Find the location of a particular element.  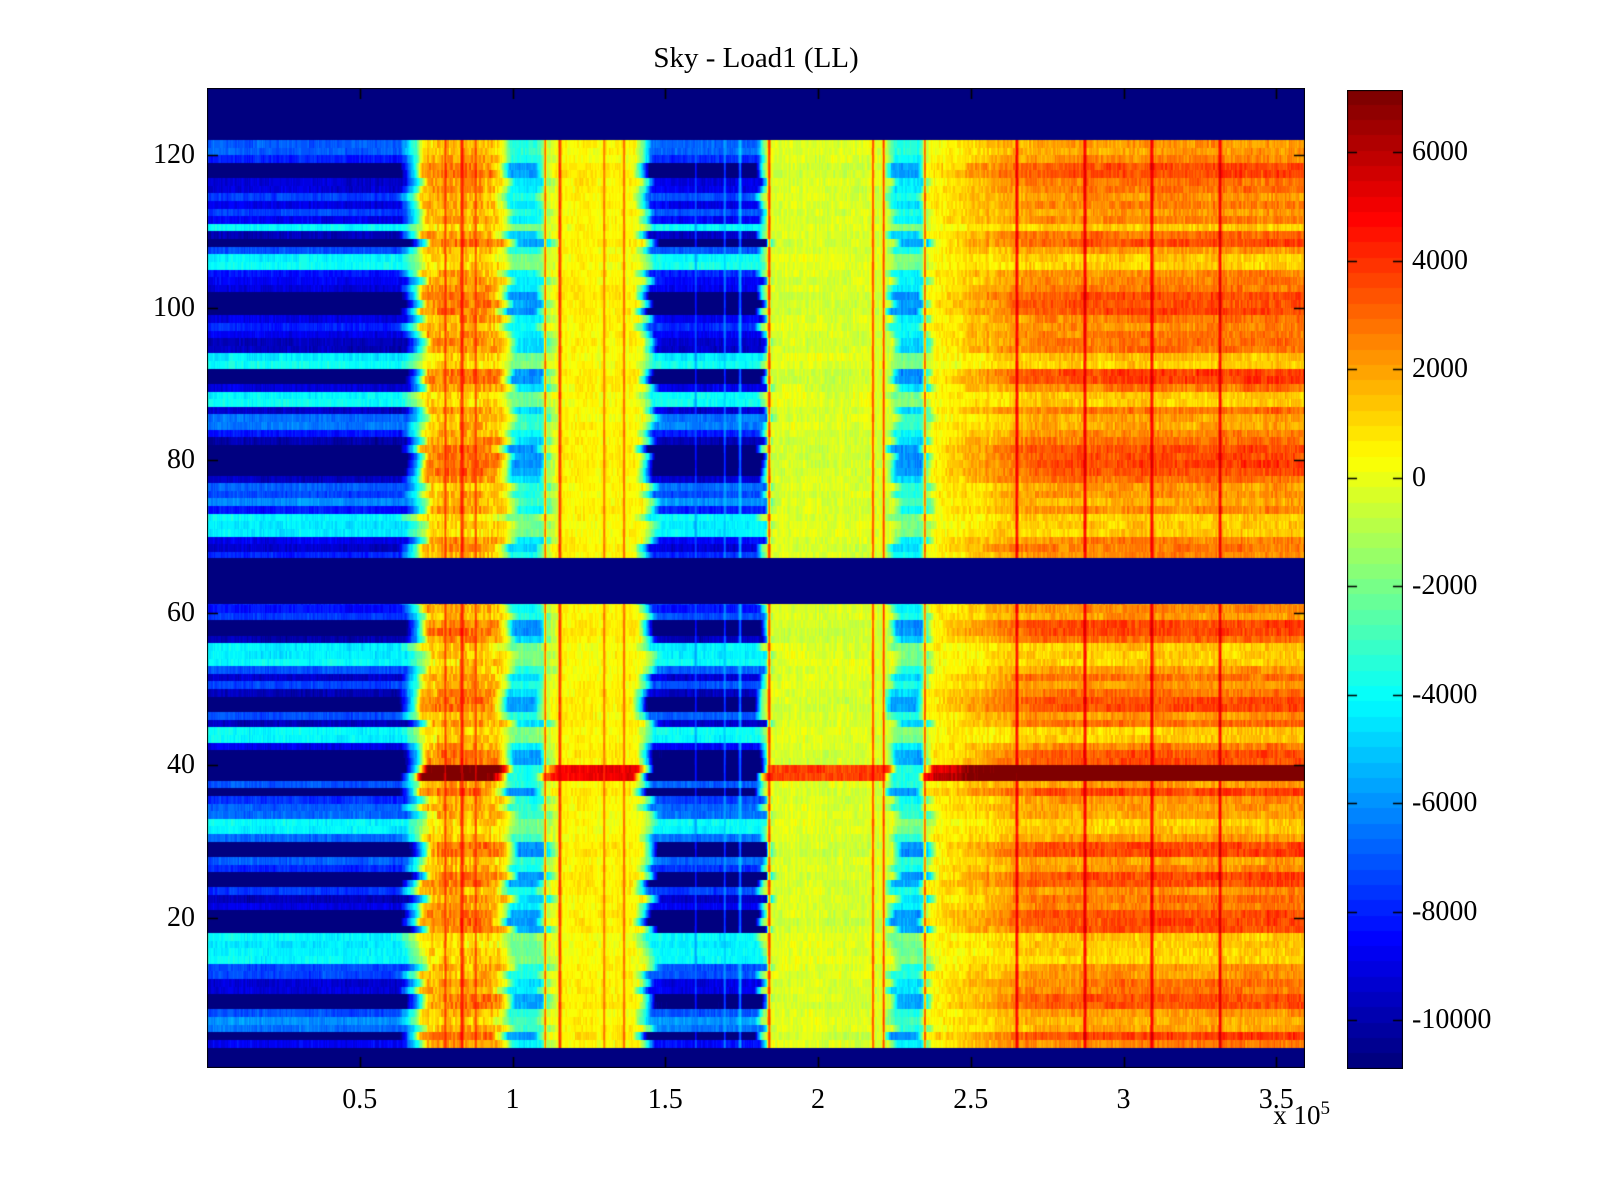

y-tick-label: 40 is located at coordinates (181, 765).